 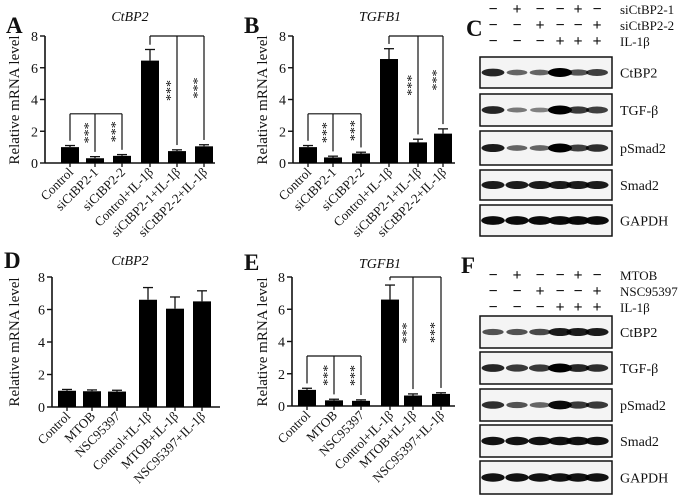 What do you see at coordinates (251, 25) in the screenshot?
I see `panel-letter: B` at bounding box center [251, 25].